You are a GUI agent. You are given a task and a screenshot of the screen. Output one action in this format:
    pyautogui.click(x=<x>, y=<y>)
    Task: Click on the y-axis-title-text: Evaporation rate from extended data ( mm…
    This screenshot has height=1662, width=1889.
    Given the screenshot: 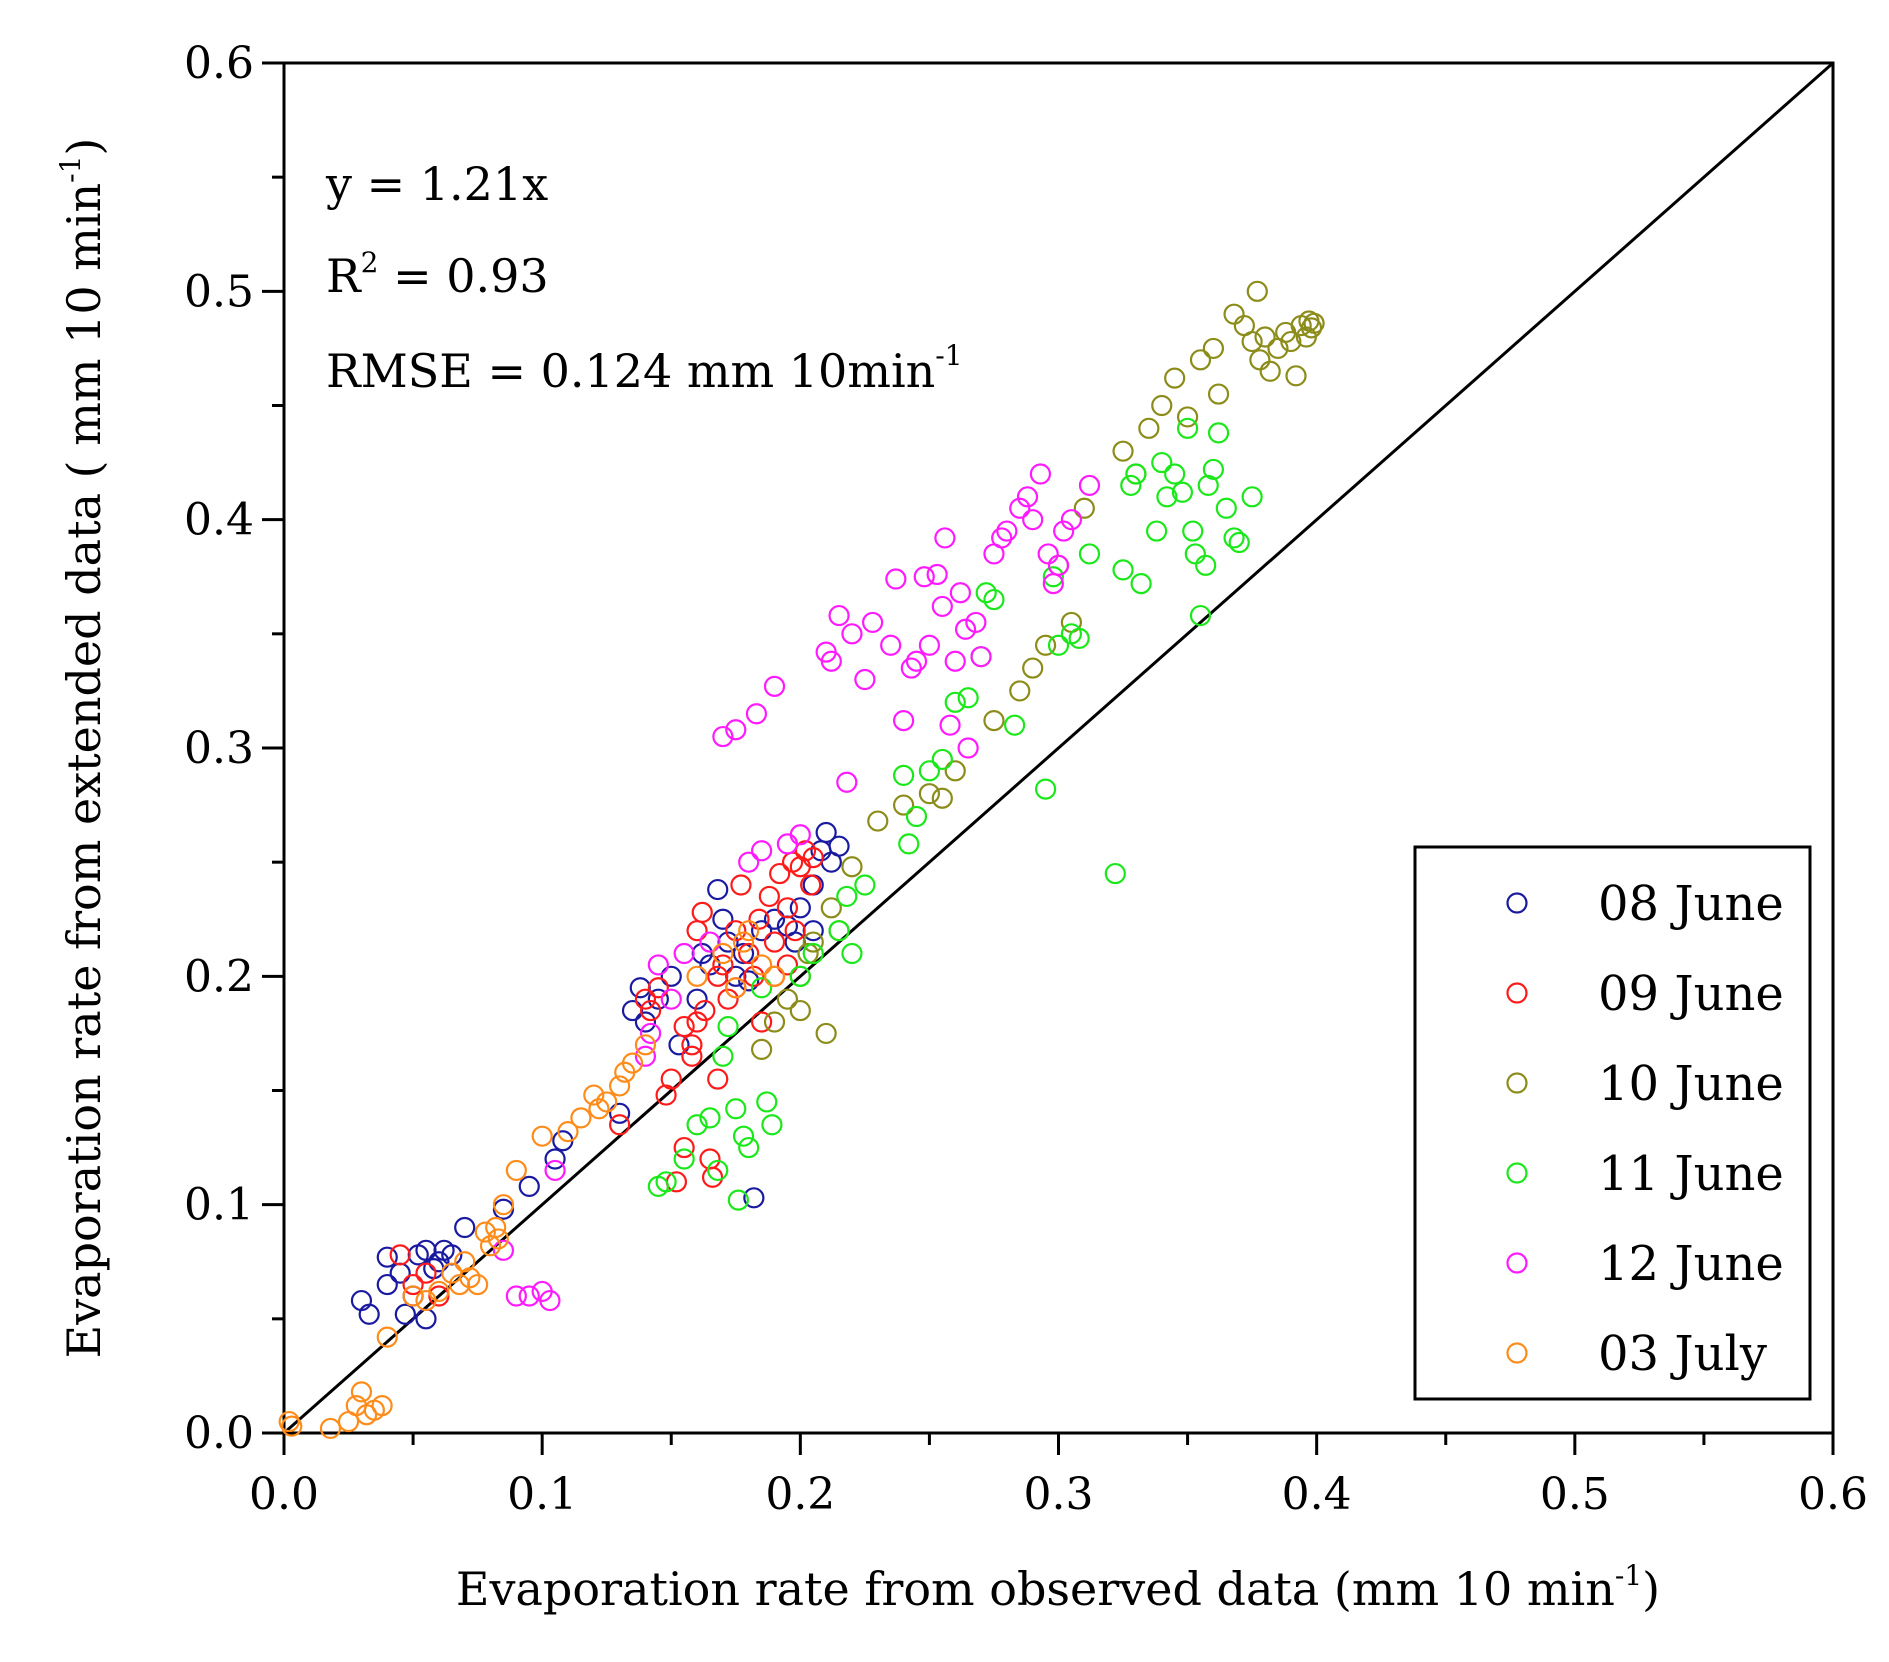 What is the action you would take?
    pyautogui.click(x=84, y=771)
    